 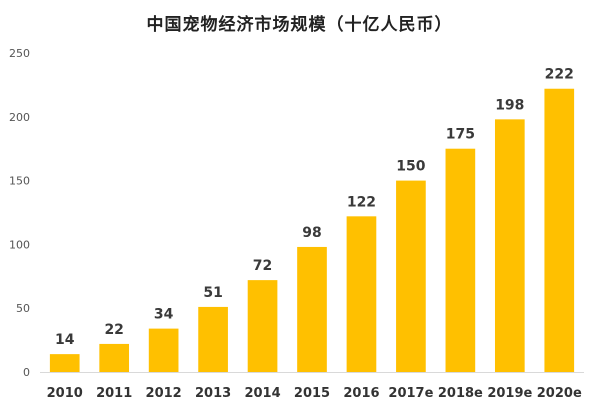 What do you see at coordinates (460, 135) in the screenshot?
I see `data-label: 175` at bounding box center [460, 135].